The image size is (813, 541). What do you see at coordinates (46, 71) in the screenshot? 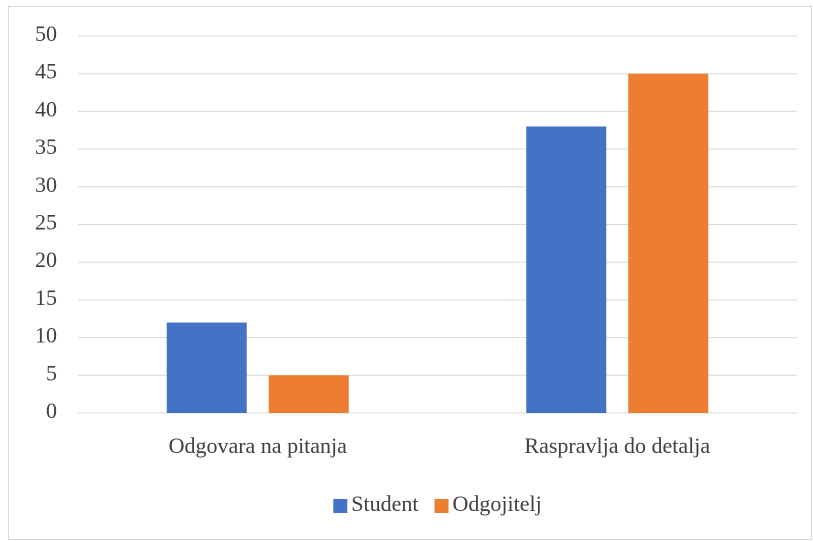
I see `y-tick-label: 45` at bounding box center [46, 71].